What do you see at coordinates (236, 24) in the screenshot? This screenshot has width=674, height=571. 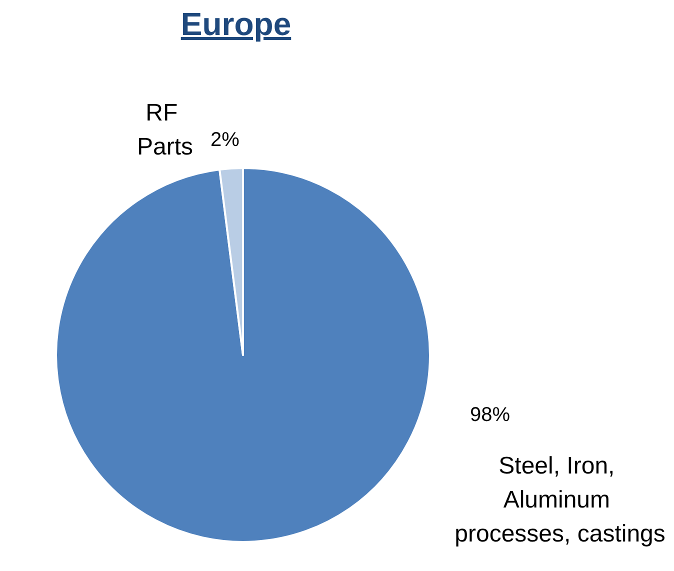 I see `chart-title: Europe` at bounding box center [236, 24].